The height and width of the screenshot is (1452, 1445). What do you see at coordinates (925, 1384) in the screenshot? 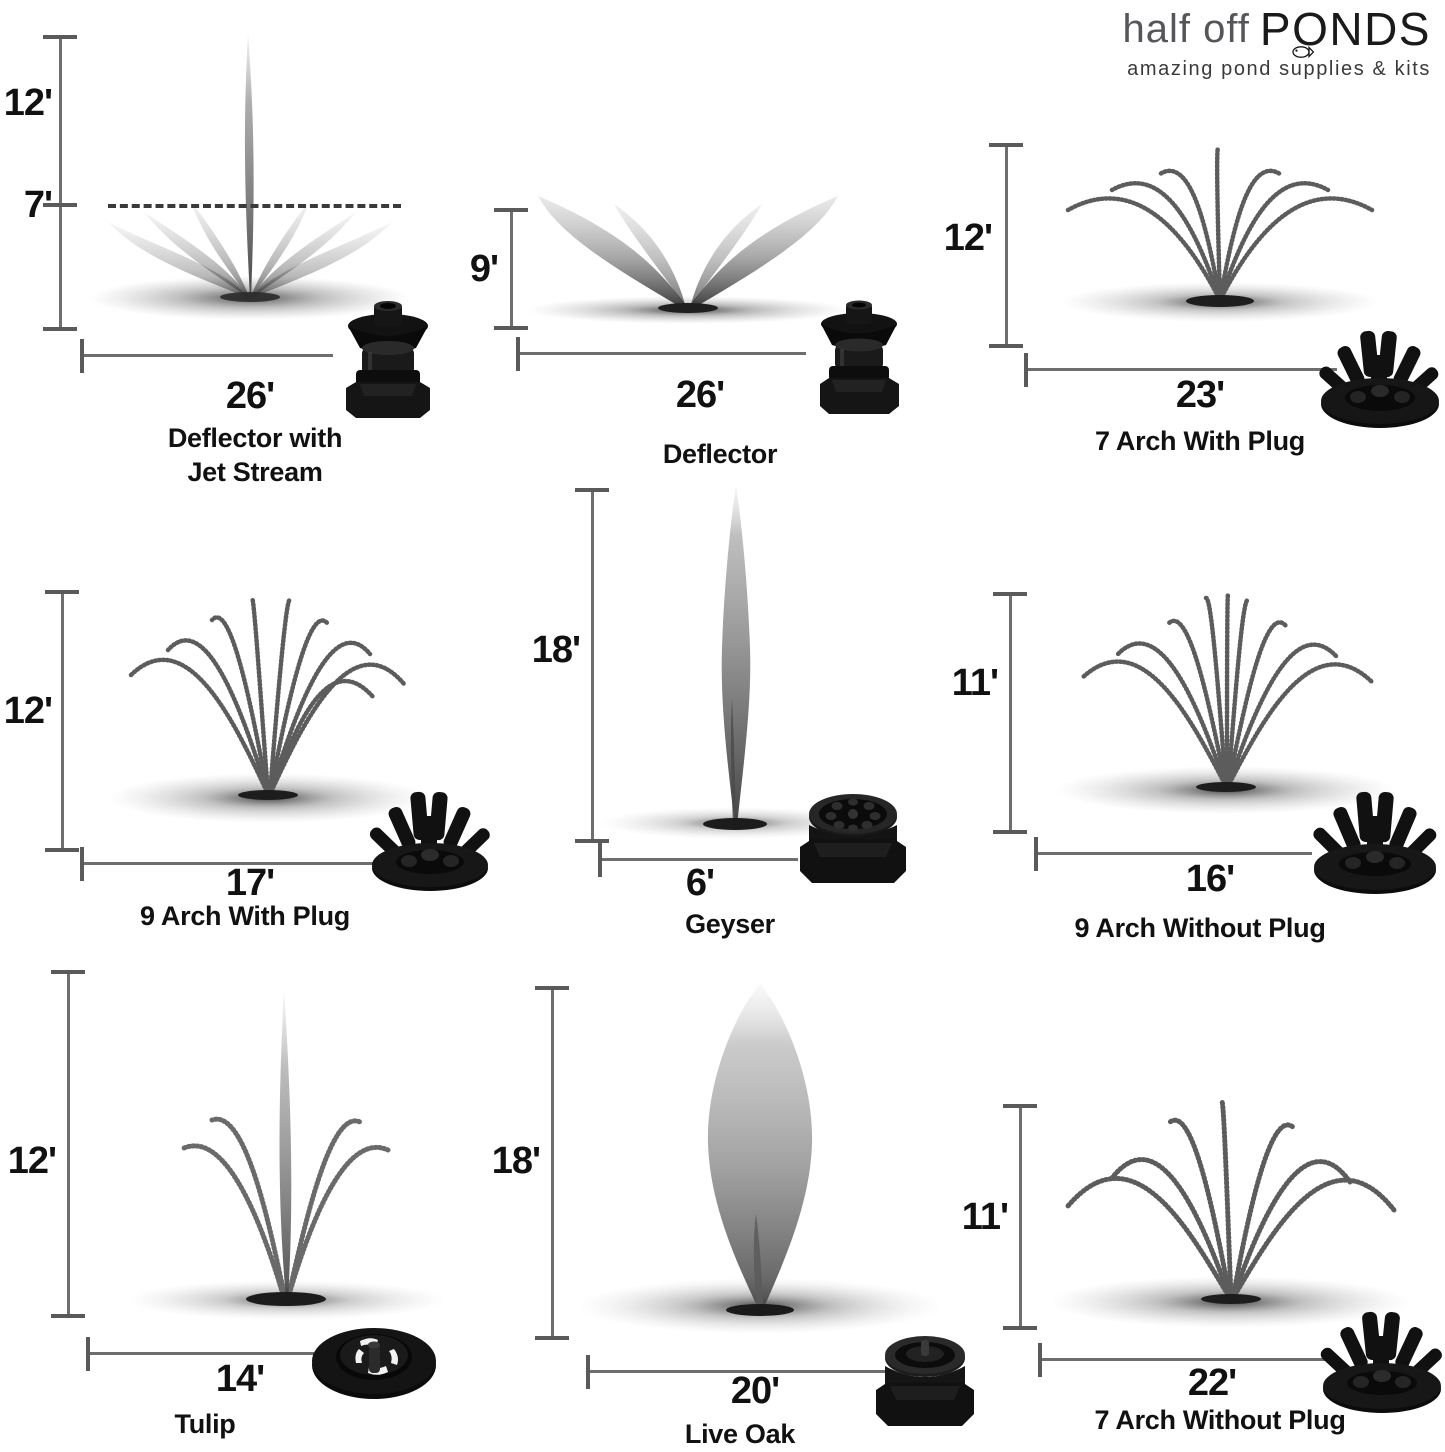
I see `liveoak-nozzle-icon` at bounding box center [925, 1384].